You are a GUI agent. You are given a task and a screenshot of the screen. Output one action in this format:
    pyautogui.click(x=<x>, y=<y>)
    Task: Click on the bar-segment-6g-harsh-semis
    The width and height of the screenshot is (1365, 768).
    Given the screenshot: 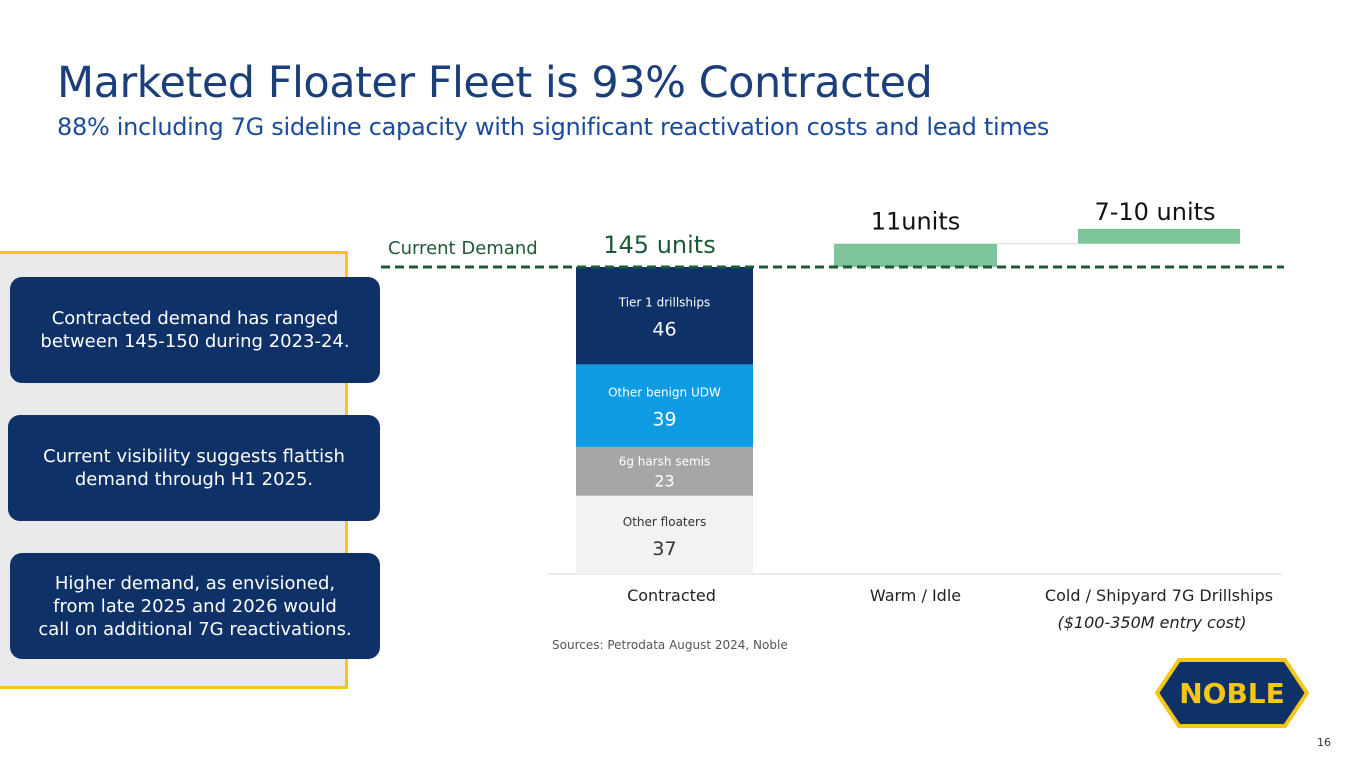 What is the action you would take?
    pyautogui.click(x=664, y=471)
    